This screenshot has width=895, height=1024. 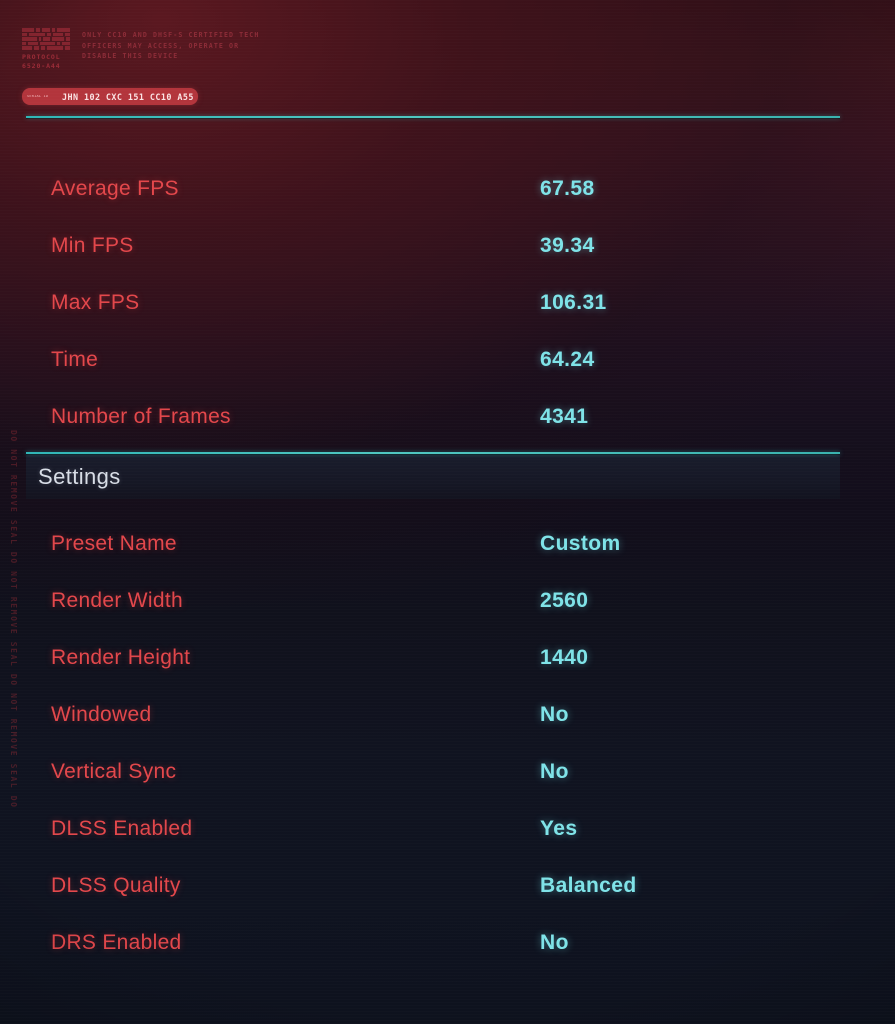 I want to click on setting-row: DLSS Quality Balanced, so click(x=447, y=885).